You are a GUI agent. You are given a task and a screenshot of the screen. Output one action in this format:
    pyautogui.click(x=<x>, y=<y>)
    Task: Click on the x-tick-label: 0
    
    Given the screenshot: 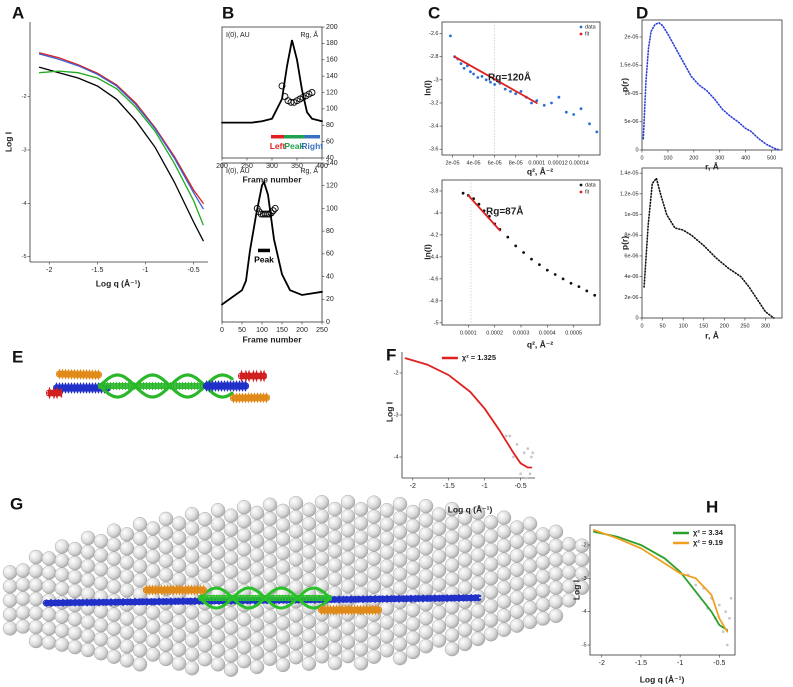 What is the action you would take?
    pyautogui.click(x=641, y=326)
    